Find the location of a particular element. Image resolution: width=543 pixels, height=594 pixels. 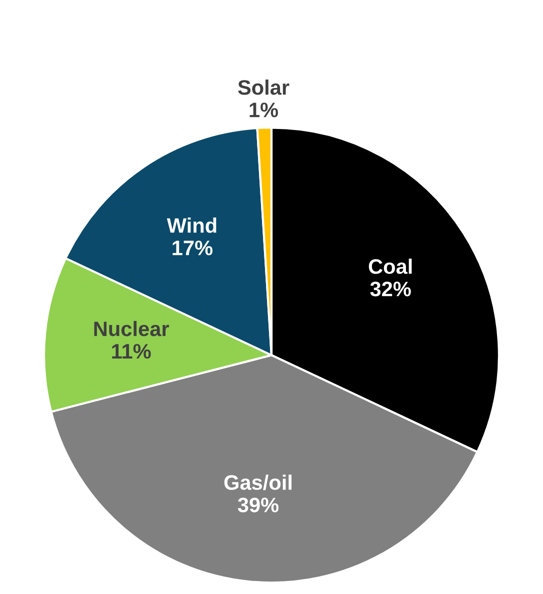

data-label: 1% is located at coordinates (264, 110).